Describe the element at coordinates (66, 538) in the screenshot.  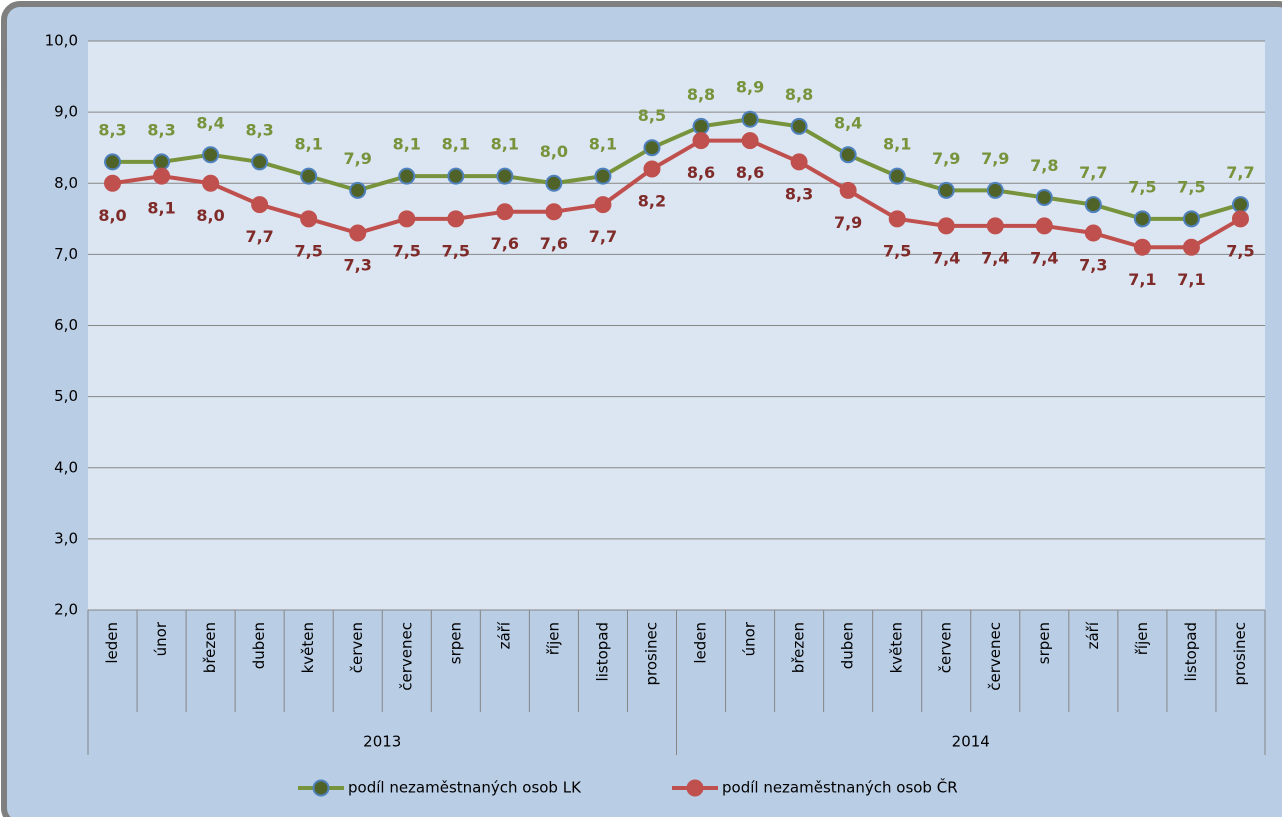
I see `y-tick-label: 3,0` at that location.